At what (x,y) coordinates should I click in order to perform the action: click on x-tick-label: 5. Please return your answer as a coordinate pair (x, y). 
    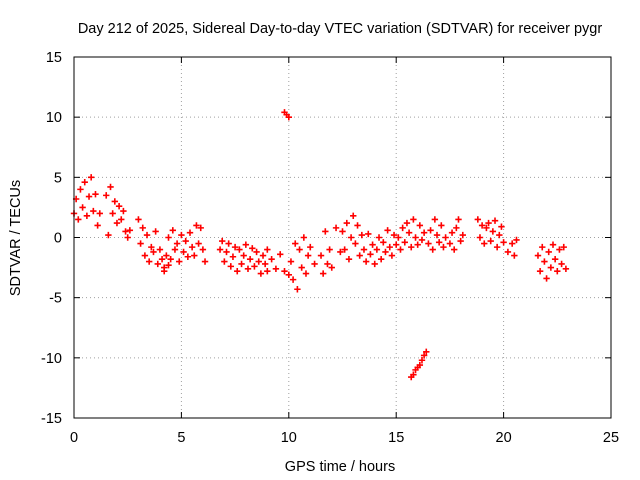
    Looking at the image, I should click on (181, 438).